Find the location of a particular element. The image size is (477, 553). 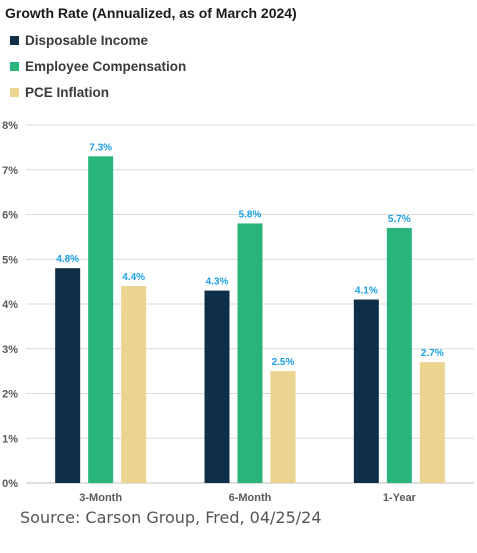

y-tick-label: 3% is located at coordinates (10, 350).